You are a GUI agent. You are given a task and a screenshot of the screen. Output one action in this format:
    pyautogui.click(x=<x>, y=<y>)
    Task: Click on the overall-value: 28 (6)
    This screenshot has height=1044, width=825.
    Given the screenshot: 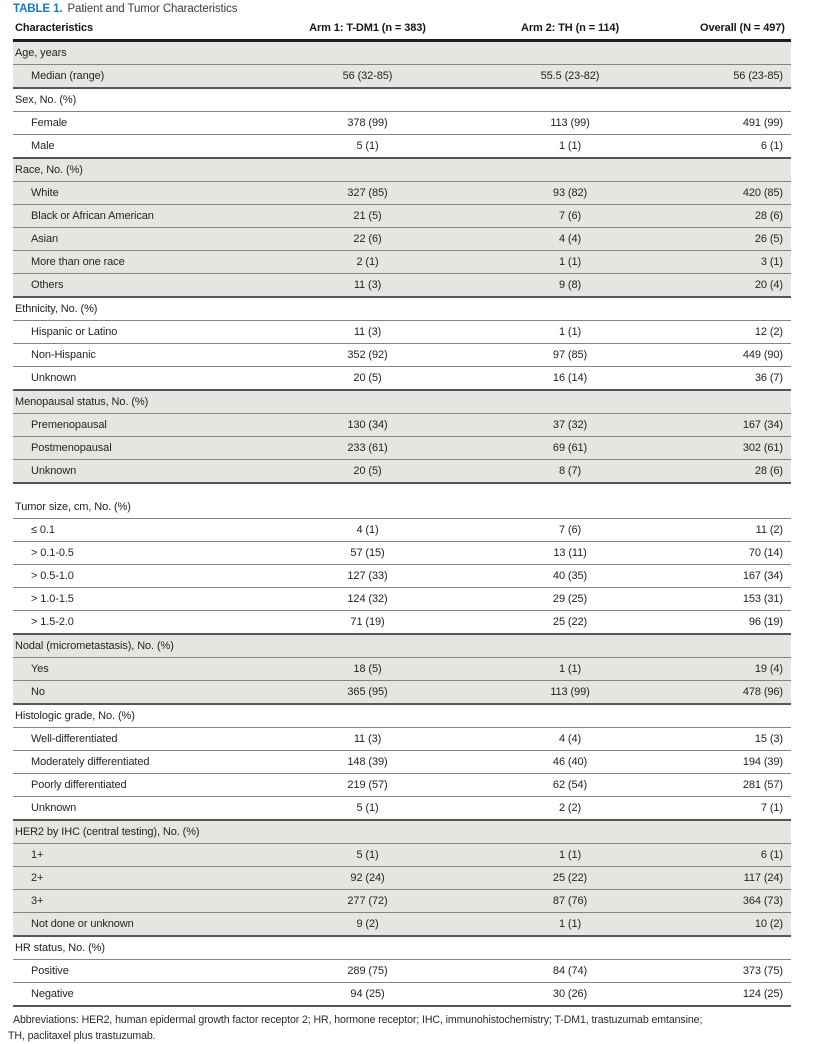 What is the action you would take?
    pyautogui.click(x=745, y=472)
    